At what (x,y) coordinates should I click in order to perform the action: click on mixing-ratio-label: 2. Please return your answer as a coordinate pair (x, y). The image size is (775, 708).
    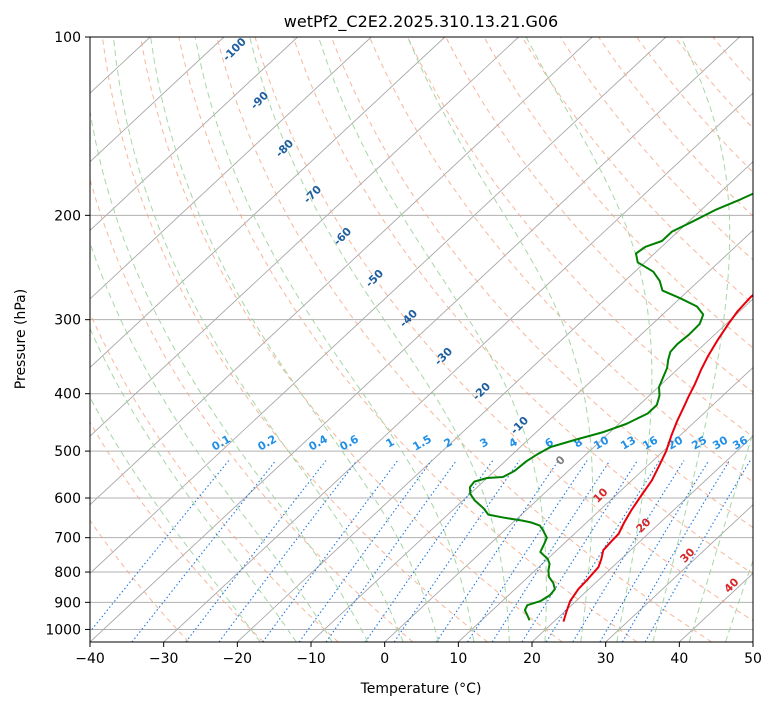
    Looking at the image, I should click on (448, 442).